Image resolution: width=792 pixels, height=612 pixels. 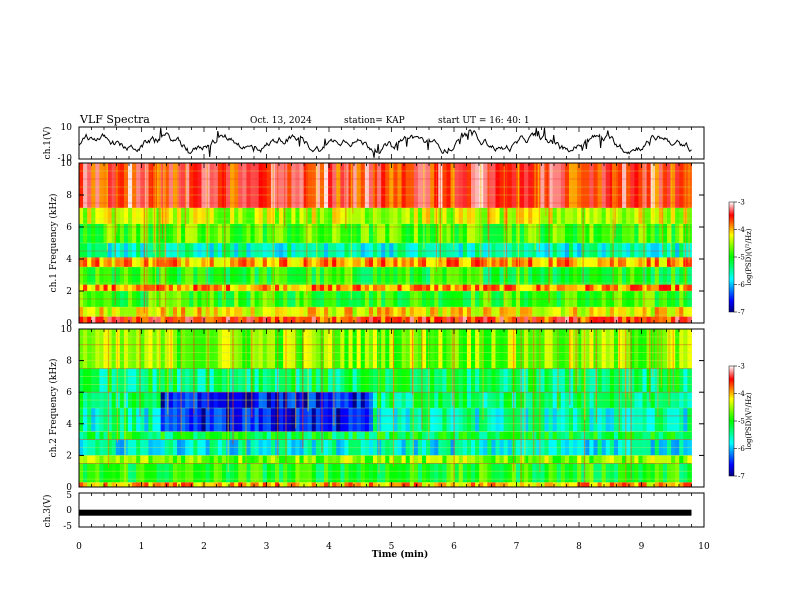 What do you see at coordinates (67, 164) in the screenshot?
I see `ytick-label: 10` at bounding box center [67, 164].